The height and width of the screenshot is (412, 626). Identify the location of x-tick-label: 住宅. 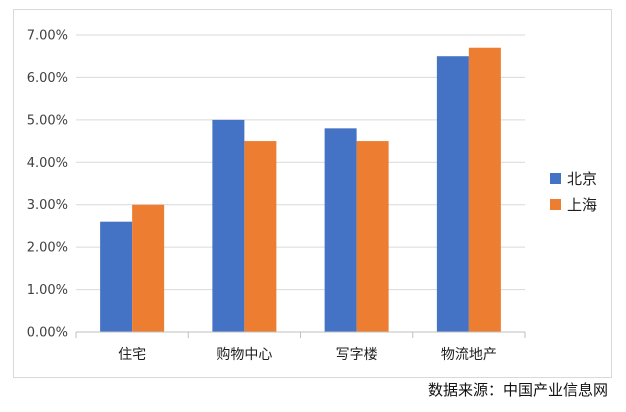
(132, 355).